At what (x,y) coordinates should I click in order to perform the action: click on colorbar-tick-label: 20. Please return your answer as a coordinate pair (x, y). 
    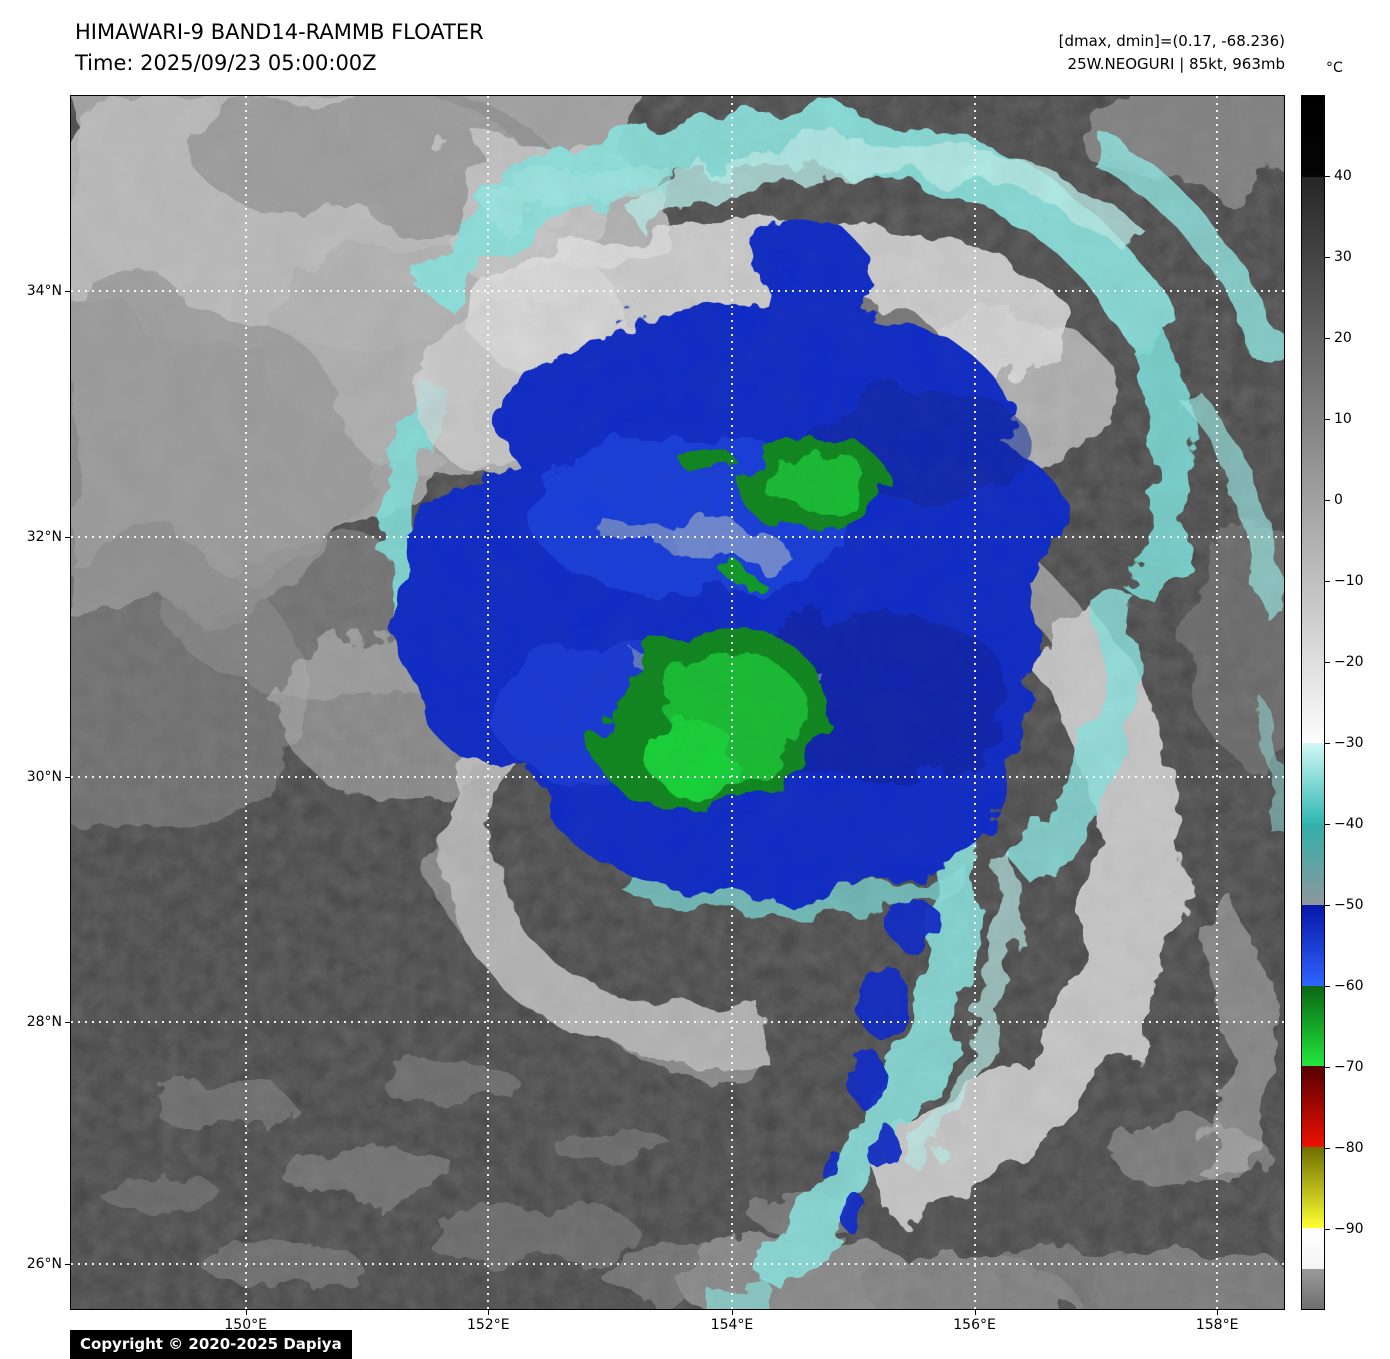
    Looking at the image, I should click on (1343, 338).